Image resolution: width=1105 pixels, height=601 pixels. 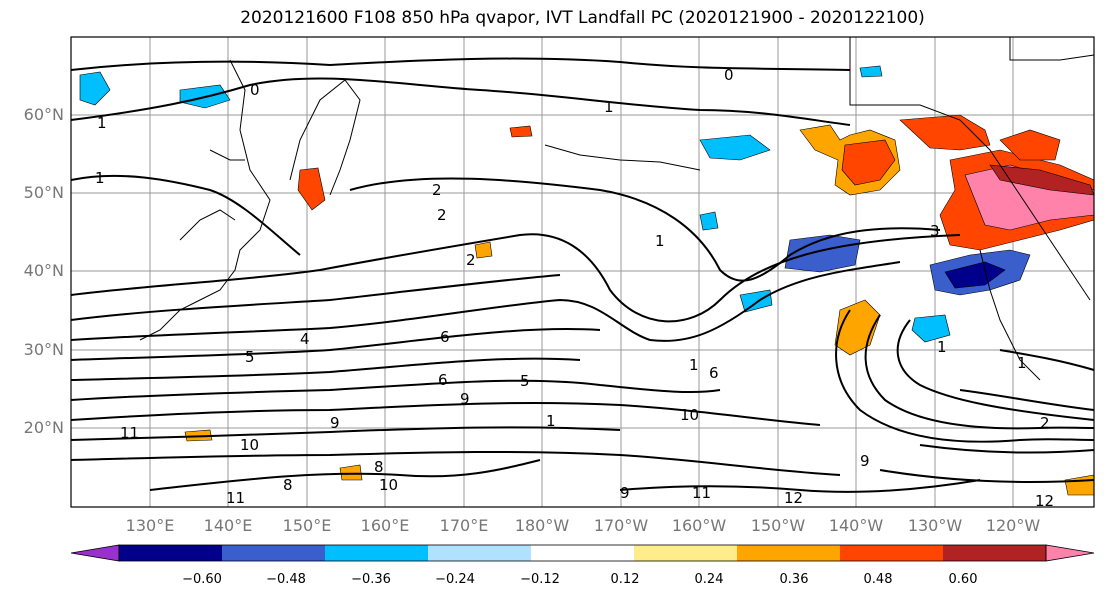 I want to click on lat-label-50n: 50°N, so click(x=43, y=192).